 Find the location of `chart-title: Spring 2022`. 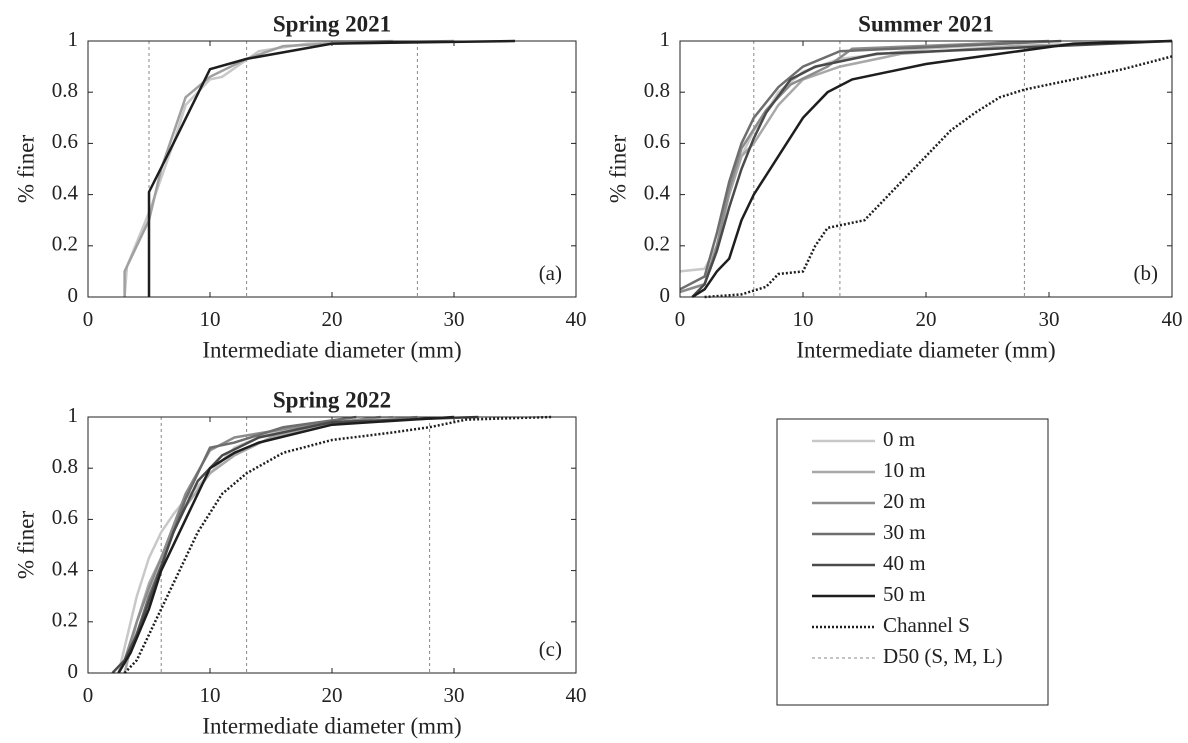

chart-title: Spring 2022 is located at coordinates (332, 399).